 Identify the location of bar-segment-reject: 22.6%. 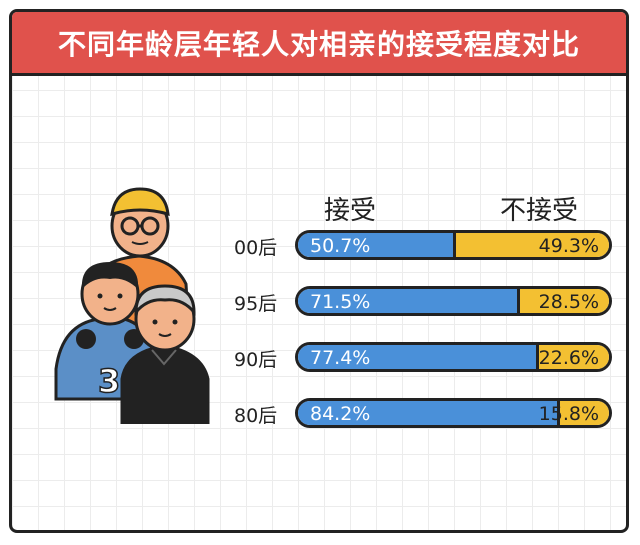
(574, 357).